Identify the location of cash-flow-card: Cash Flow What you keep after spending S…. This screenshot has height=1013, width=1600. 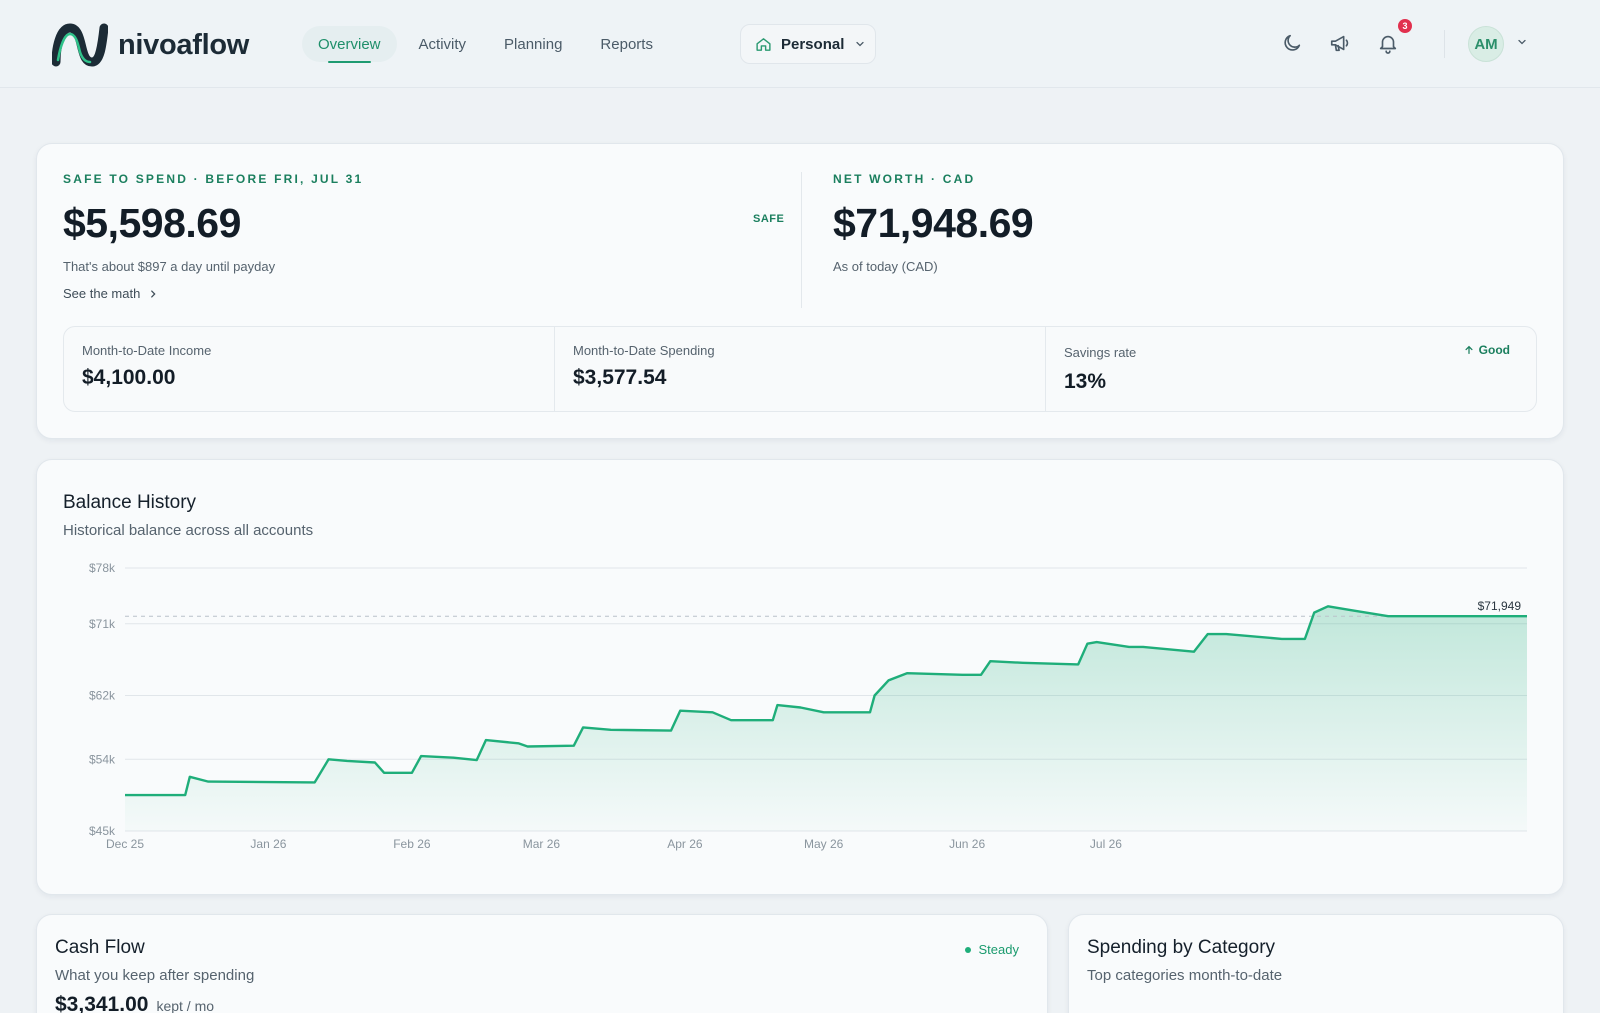
(542, 963).